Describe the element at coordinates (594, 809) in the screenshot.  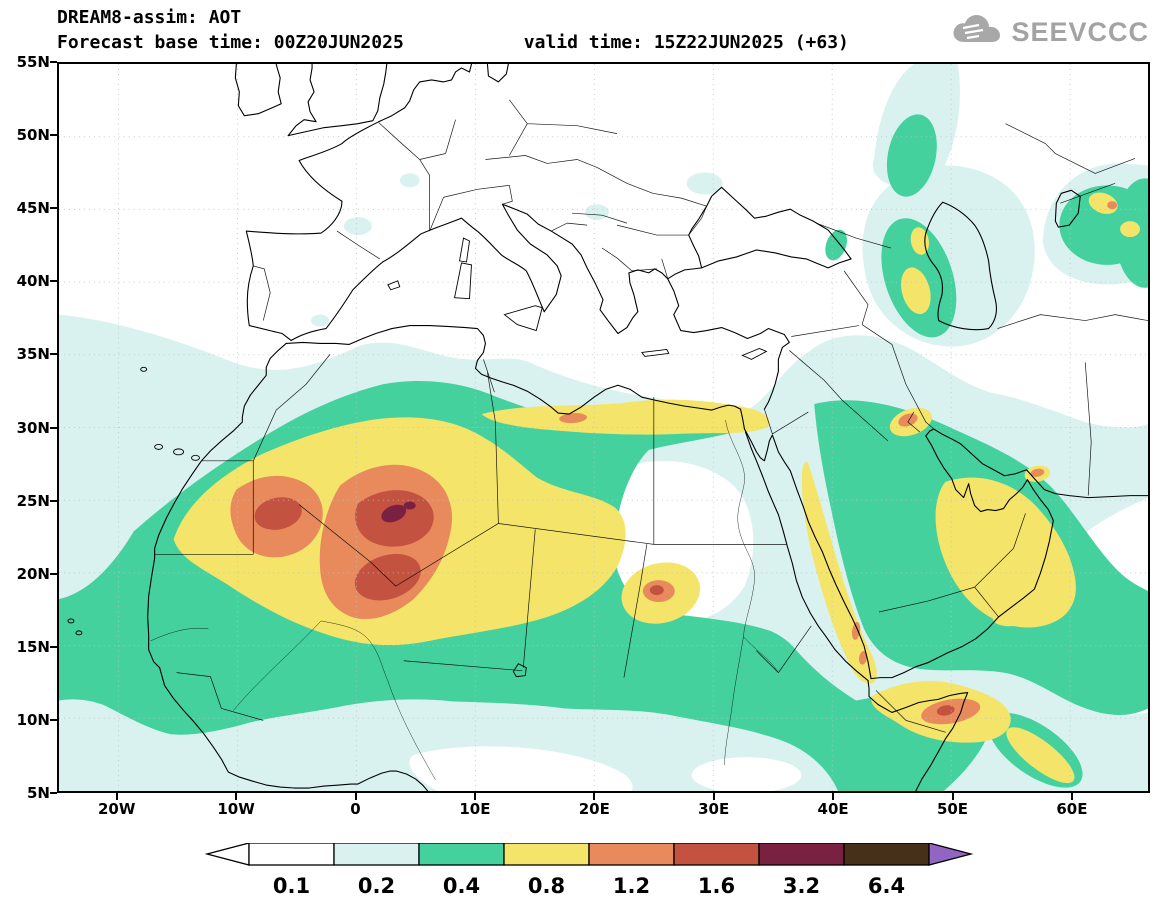
I see `lon-tick-label: 20E` at that location.